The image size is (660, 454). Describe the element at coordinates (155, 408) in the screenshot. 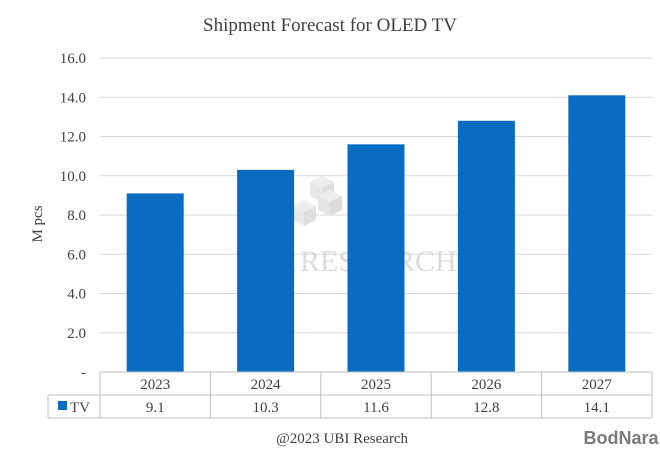

I see `data-value-label: 9.1` at that location.